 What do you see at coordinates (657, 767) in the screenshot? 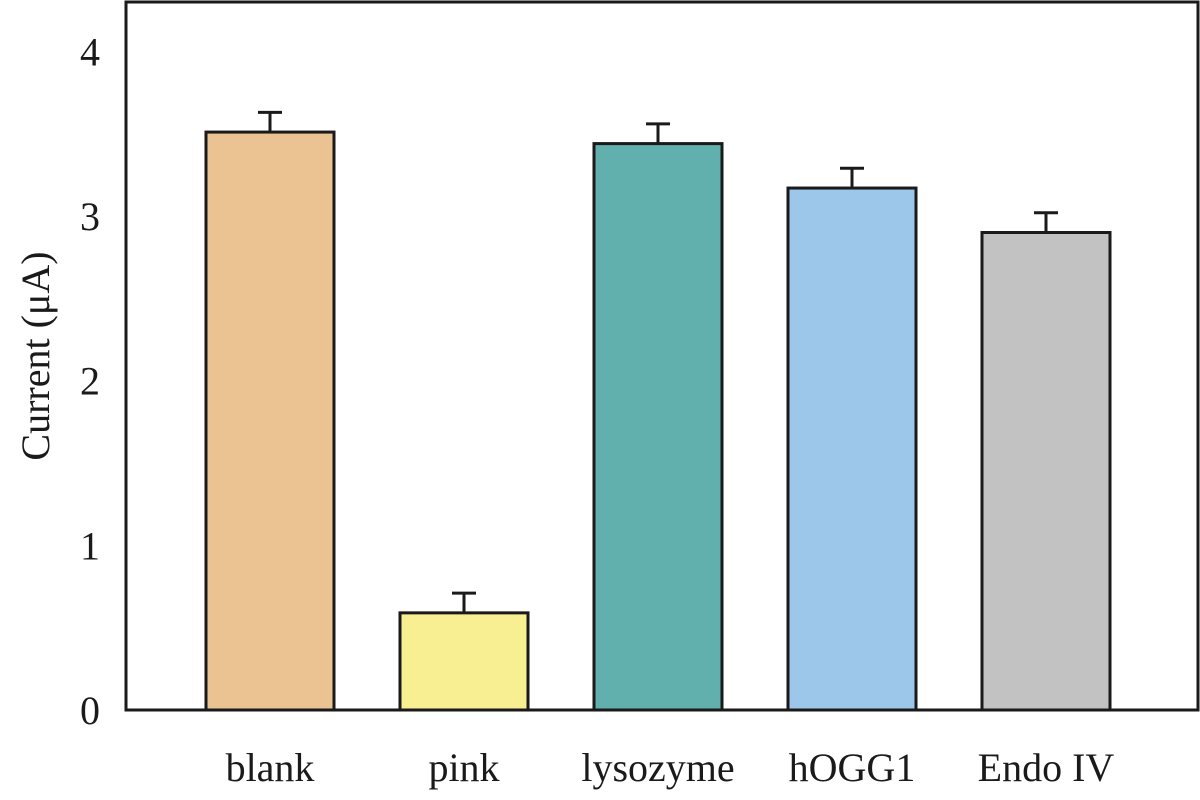
I see `x-label-lysozyme: lysozyme` at bounding box center [657, 767].